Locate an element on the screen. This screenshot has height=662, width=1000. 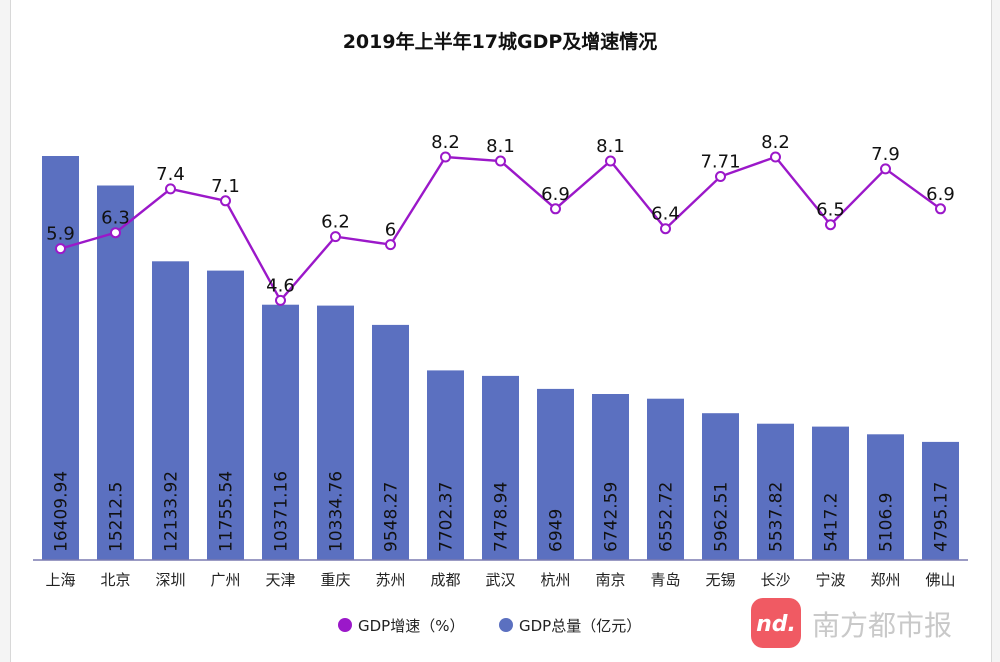
bar-value-label-10: 6742.59 is located at coordinates (612, 517).